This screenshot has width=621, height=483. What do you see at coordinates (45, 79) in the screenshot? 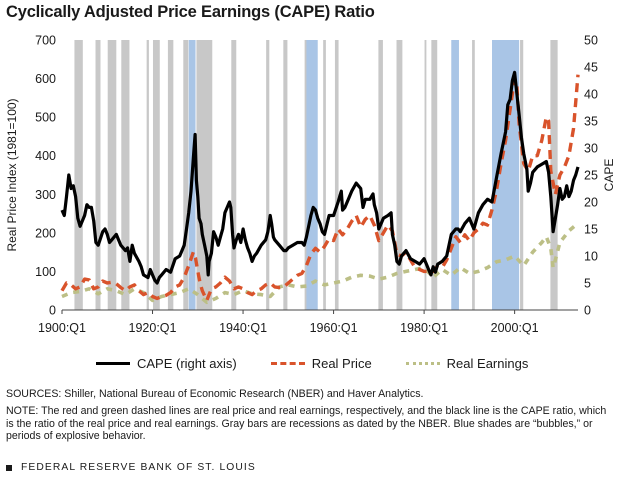
I see `y-left-tick-label: 600` at bounding box center [45, 79].